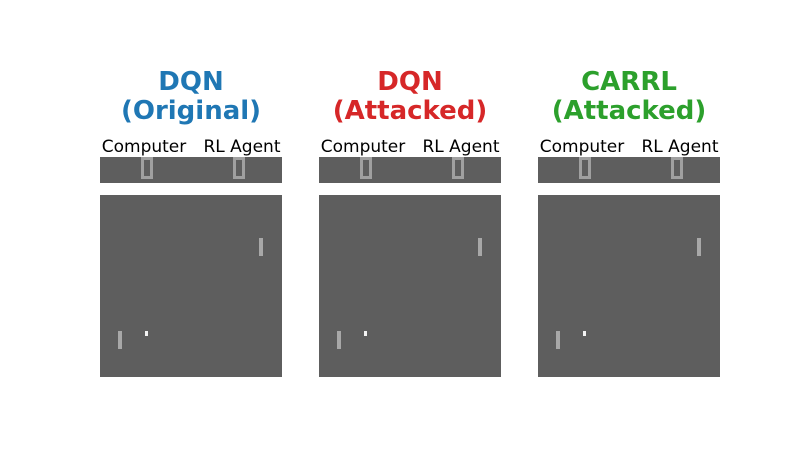 This screenshot has height=450, width=800. What do you see at coordinates (629, 82) in the screenshot?
I see `title-method: CARRL` at bounding box center [629, 82].